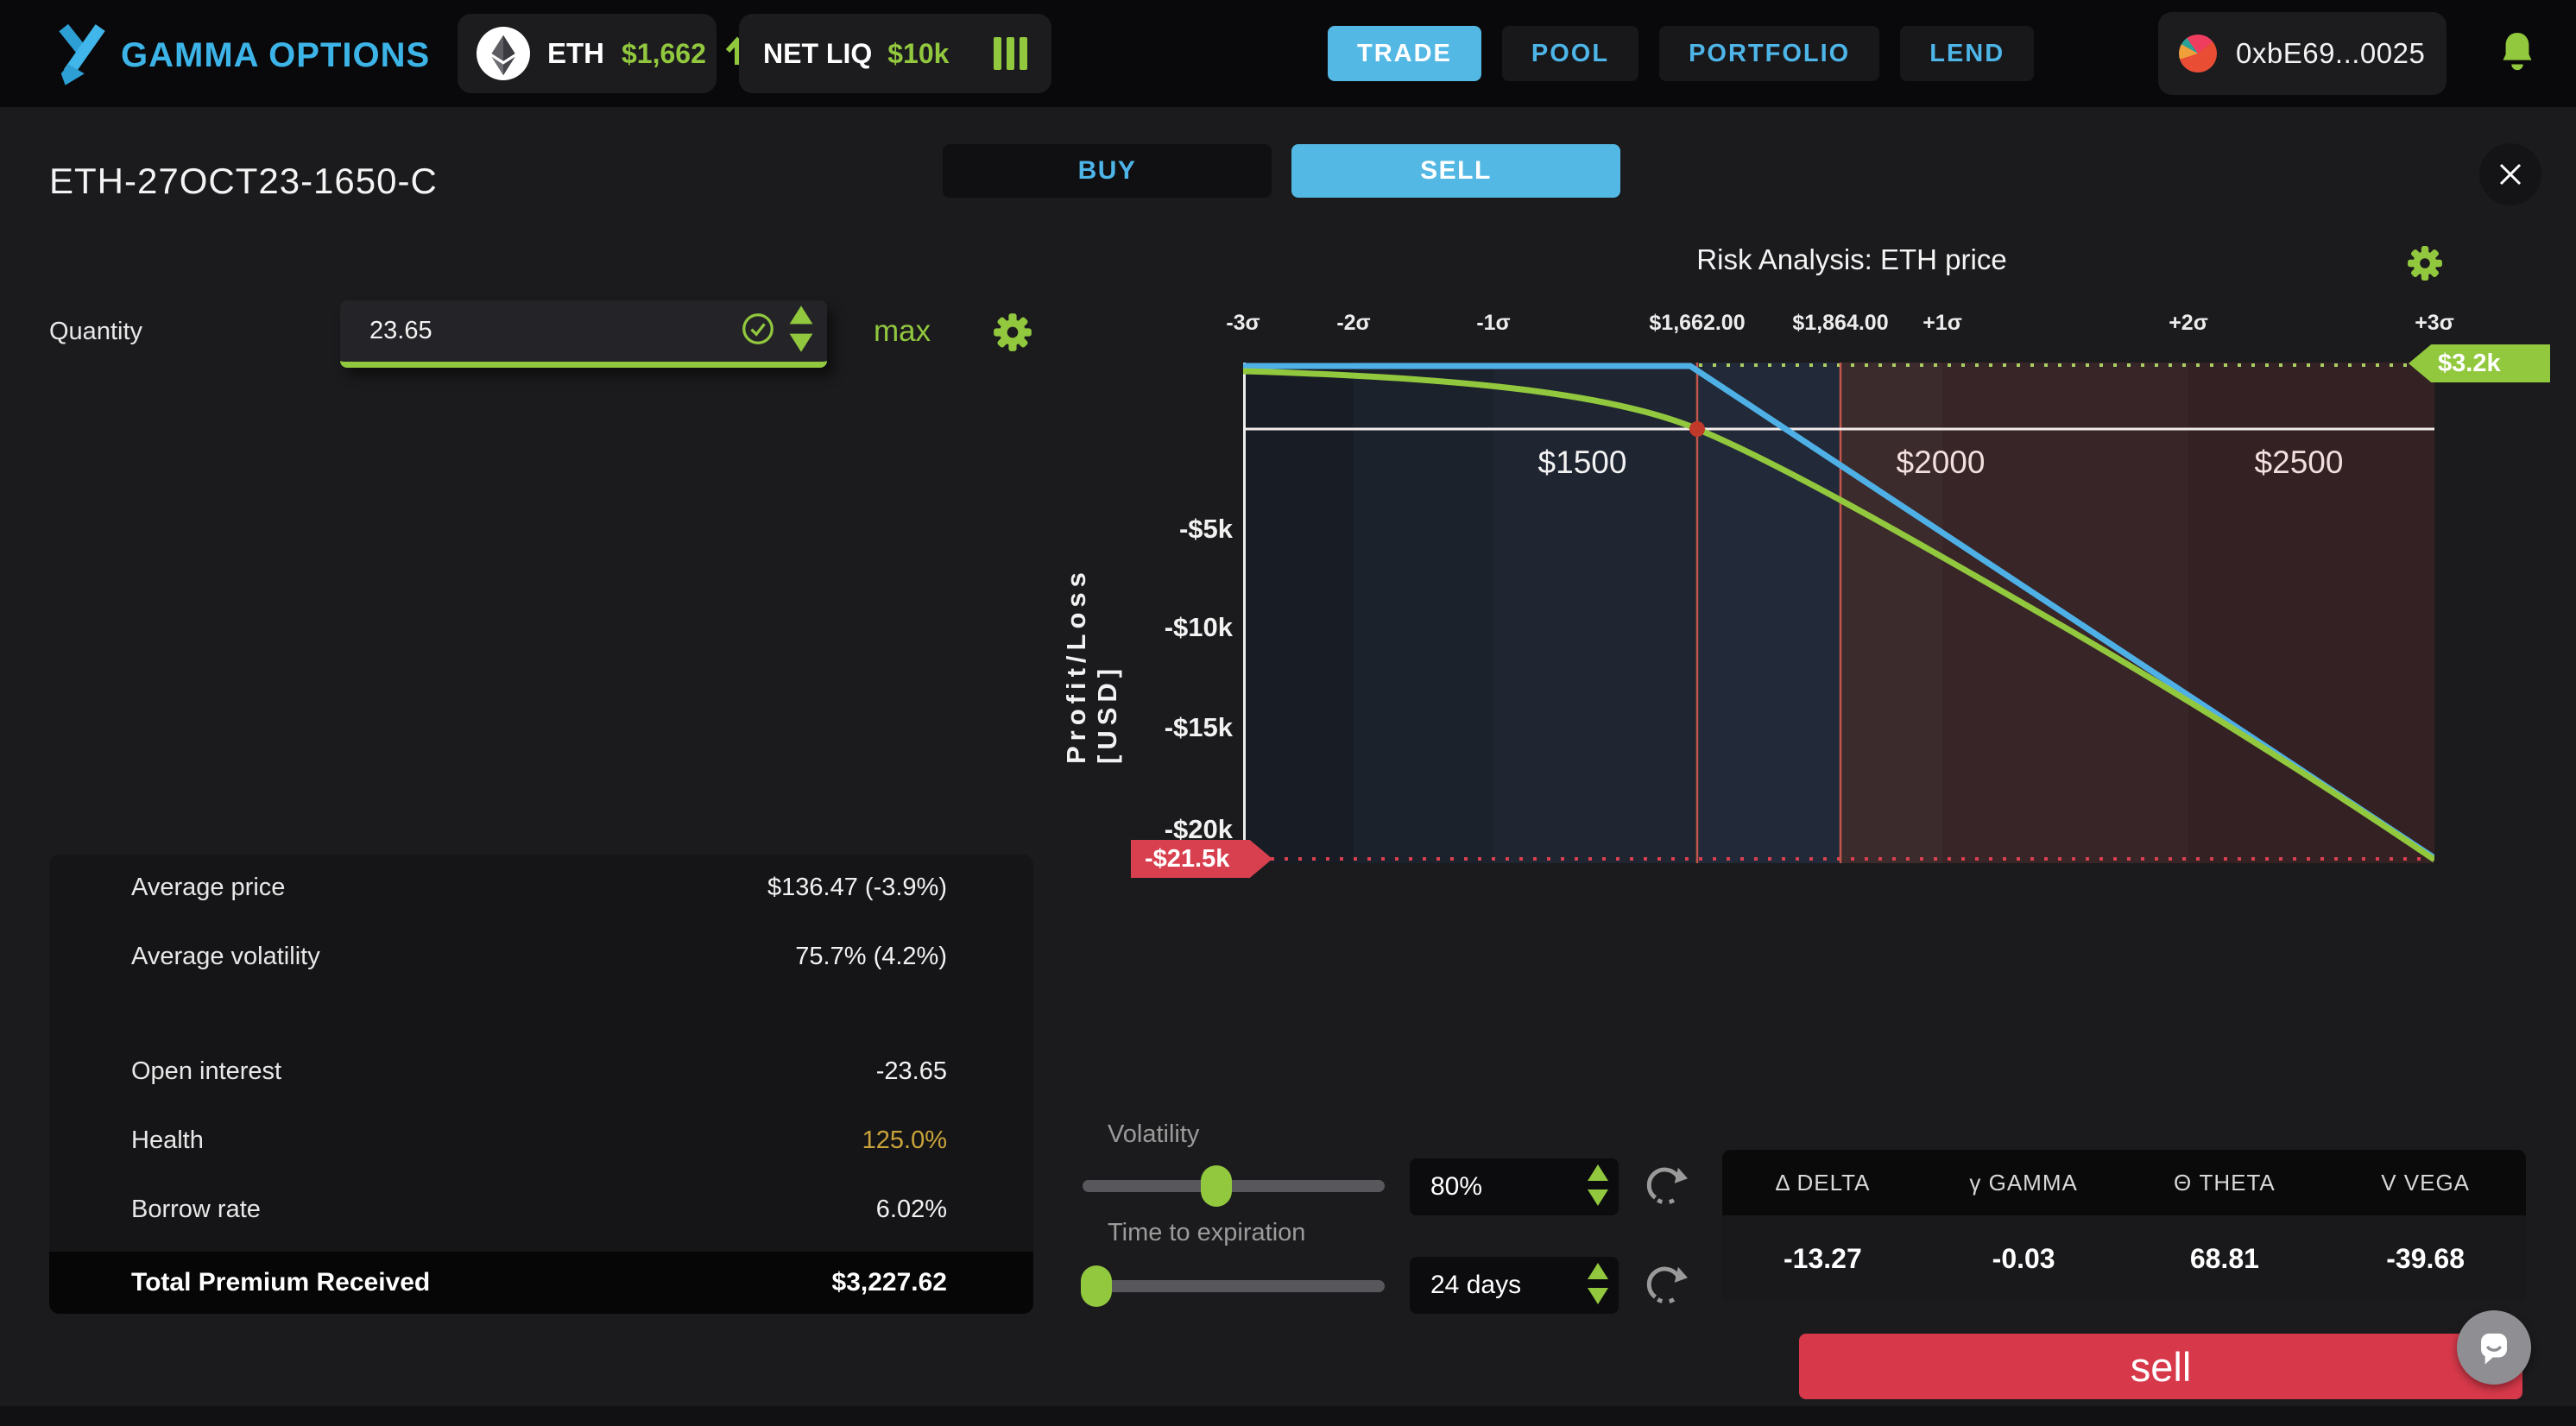  What do you see at coordinates (2479, 363) in the screenshot?
I see `max-profit-badge: $3.2k` at bounding box center [2479, 363].